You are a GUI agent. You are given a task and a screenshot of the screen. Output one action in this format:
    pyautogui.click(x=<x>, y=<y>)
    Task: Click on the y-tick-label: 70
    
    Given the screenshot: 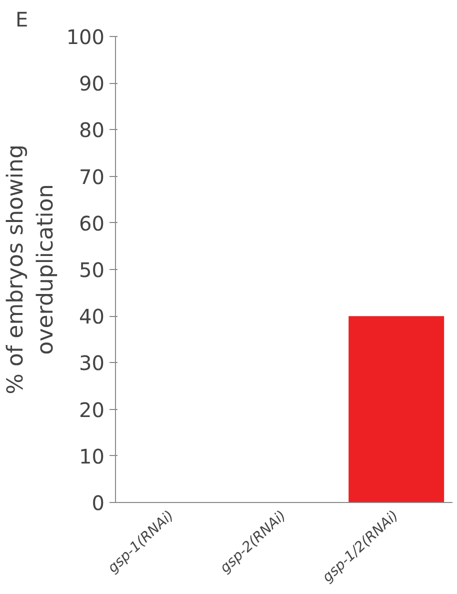 What is the action you would take?
    pyautogui.click(x=92, y=176)
    